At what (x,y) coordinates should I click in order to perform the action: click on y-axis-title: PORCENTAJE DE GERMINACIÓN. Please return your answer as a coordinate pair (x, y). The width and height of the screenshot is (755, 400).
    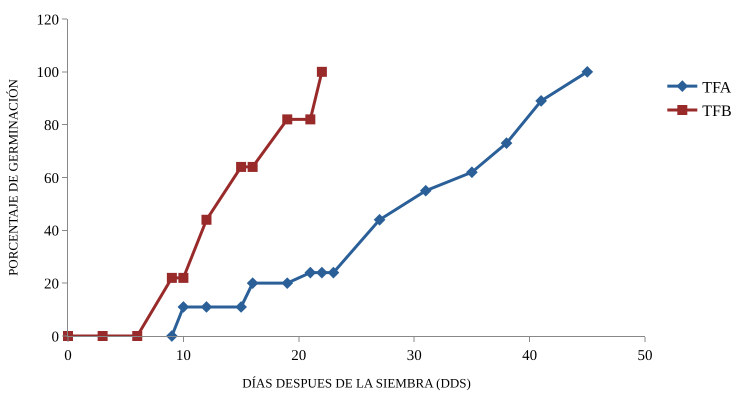
    Looking at the image, I should click on (12, 177).